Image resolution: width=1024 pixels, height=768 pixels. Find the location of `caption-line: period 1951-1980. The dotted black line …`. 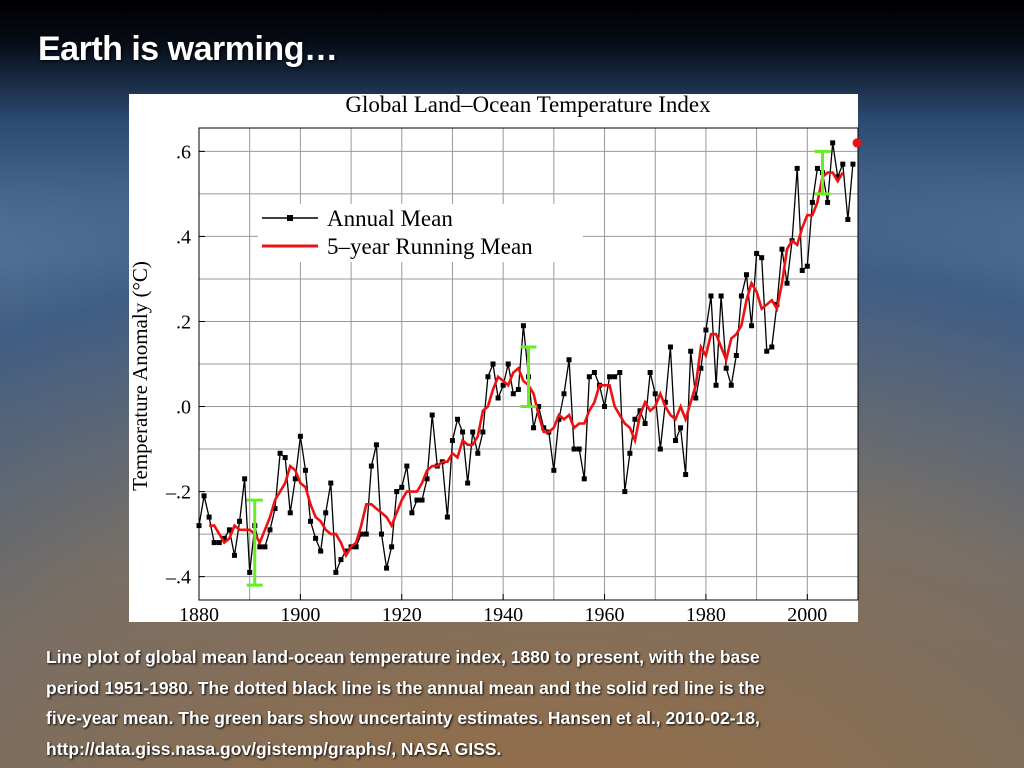

caption-line: period 1951-1980. The dotted black line … is located at coordinates (405, 687).